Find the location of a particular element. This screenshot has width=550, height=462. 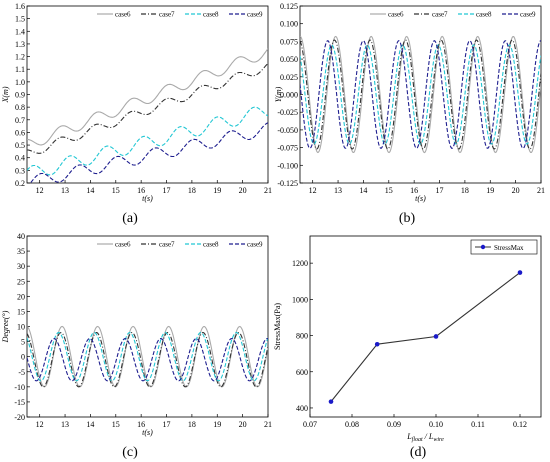

y-tick-label: 5 is located at coordinates (23, 342).